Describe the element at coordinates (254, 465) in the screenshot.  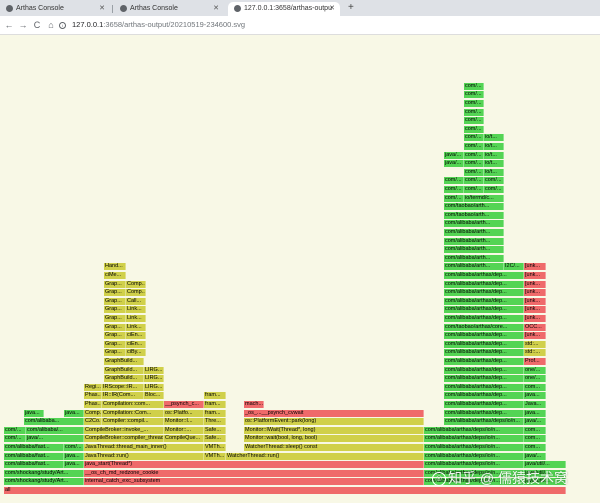
I see `flame-frame: java_start(Thread*)` at that location.